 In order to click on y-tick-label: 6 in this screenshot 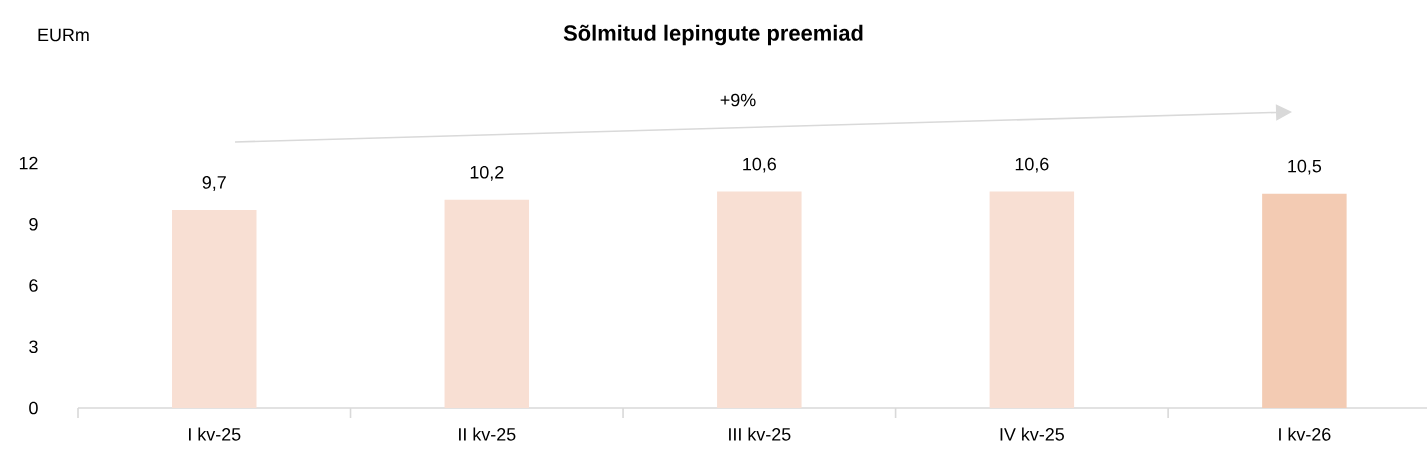, I will do `click(33, 285)`.